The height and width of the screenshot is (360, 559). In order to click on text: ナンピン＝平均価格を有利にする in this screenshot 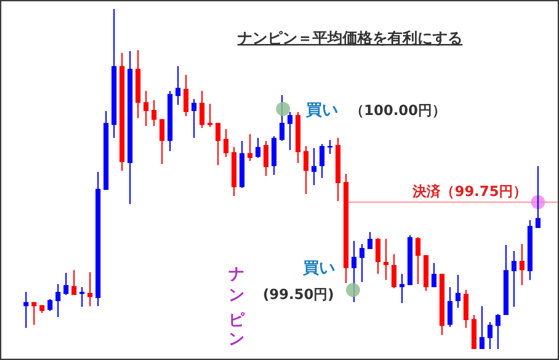, I will do `click(350, 38)`.